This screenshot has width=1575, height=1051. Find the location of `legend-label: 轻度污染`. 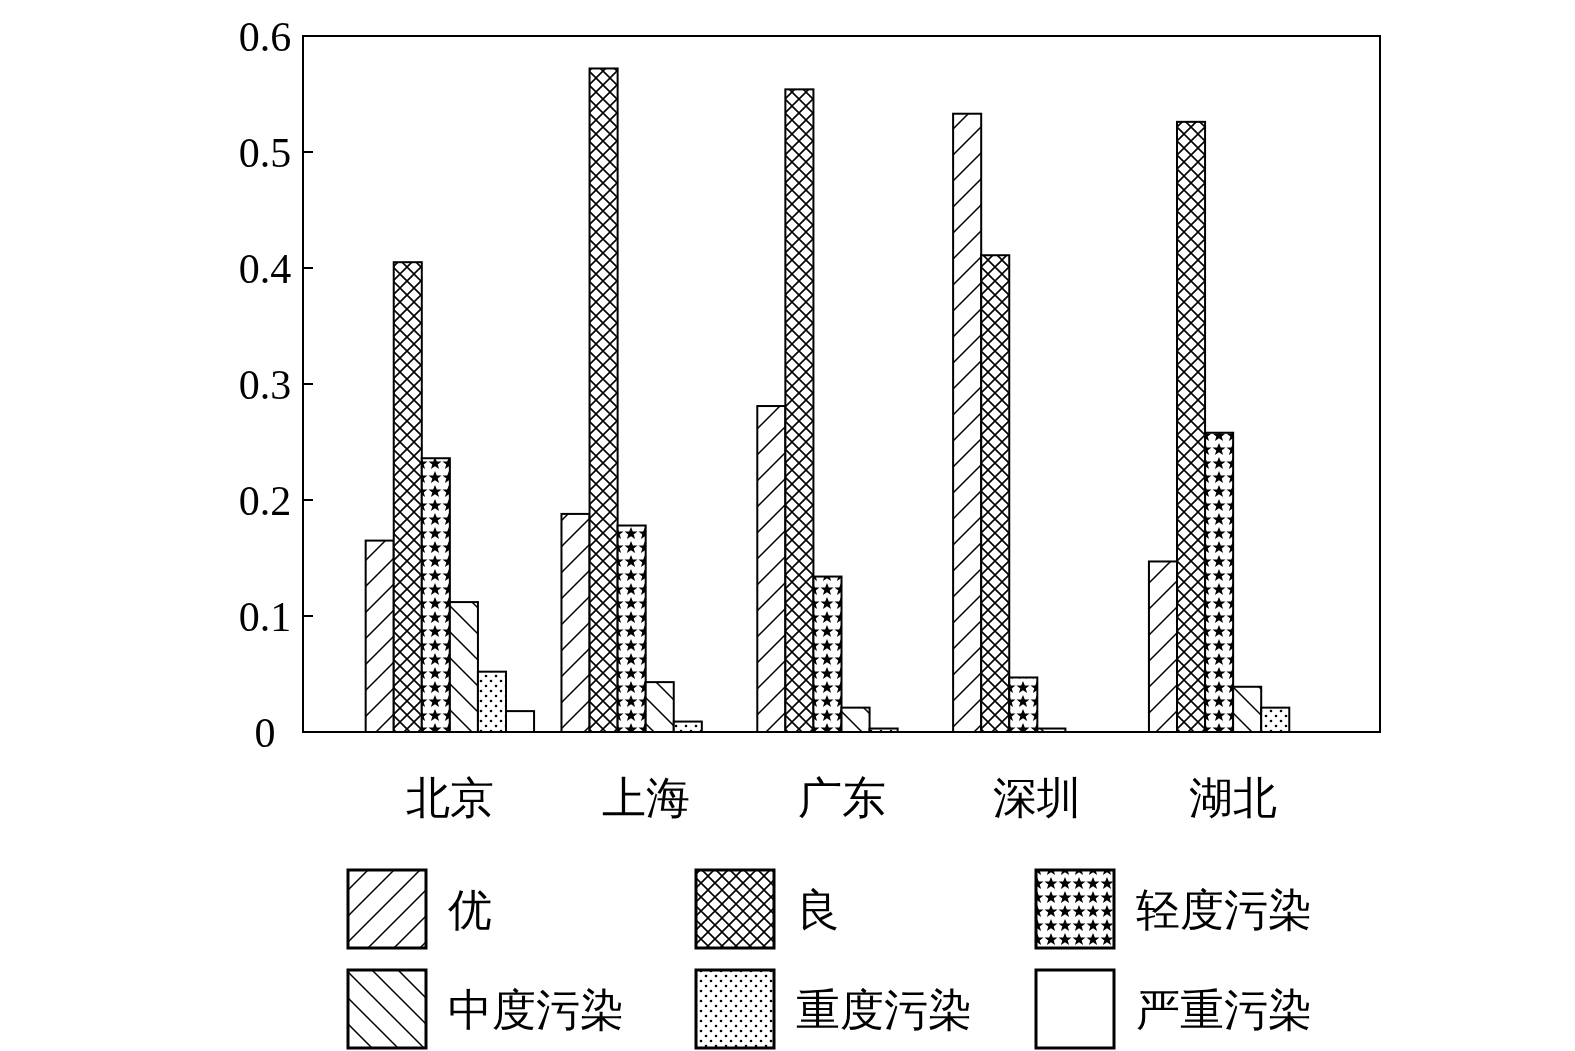

legend-label: 轻度污染 is located at coordinates (1224, 911).